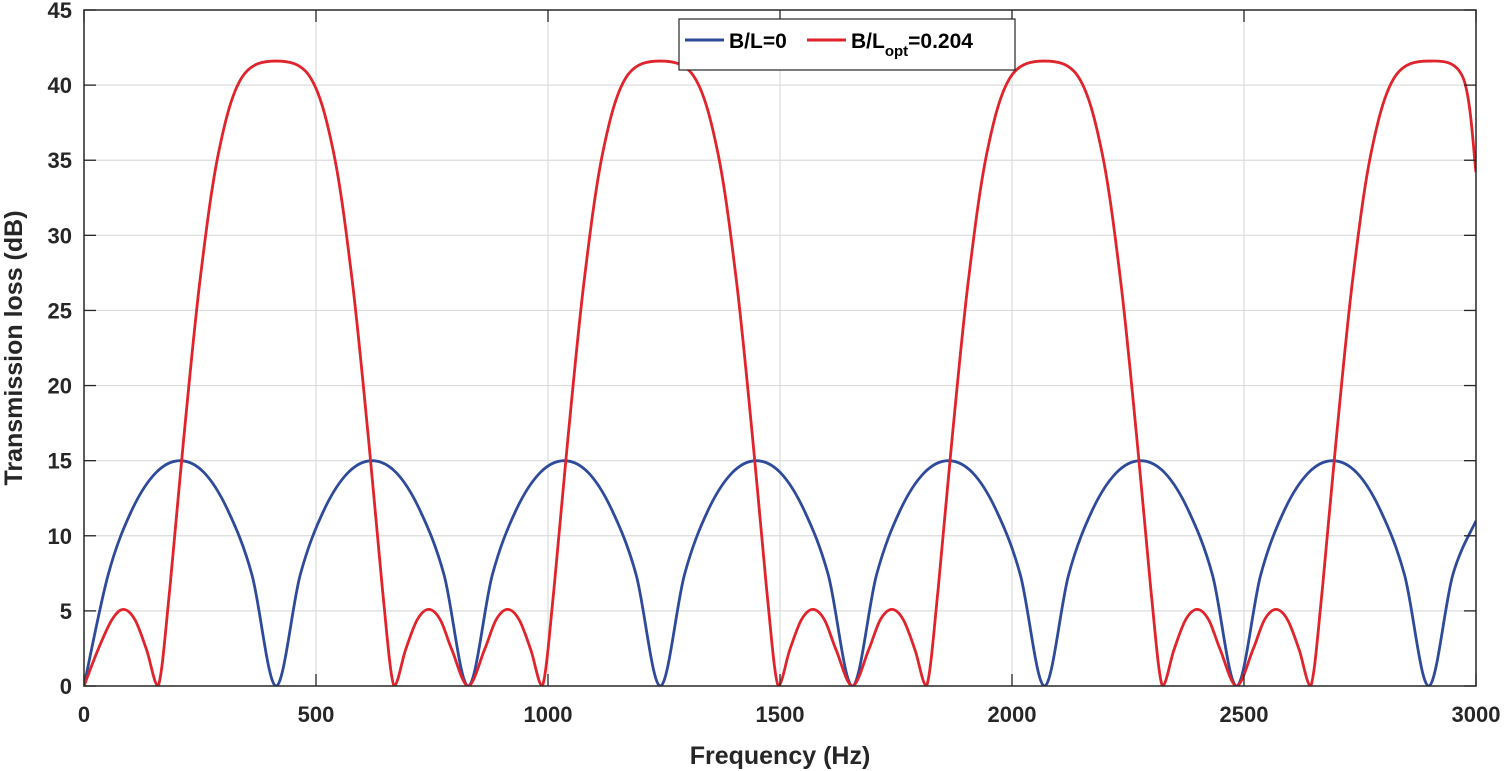  I want to click on y-tick-label: 5, so click(66, 611).